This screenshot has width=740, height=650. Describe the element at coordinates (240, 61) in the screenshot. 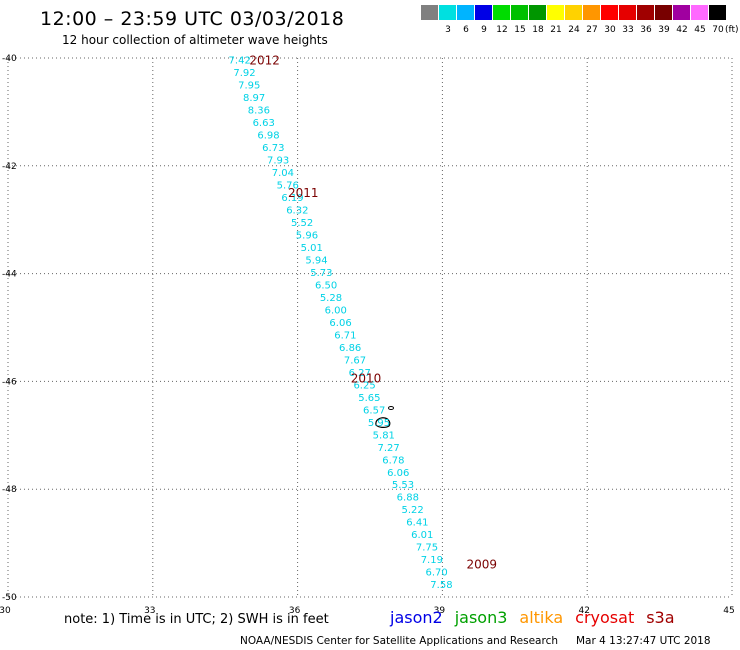

I see `wave-height-label: 7.42` at that location.